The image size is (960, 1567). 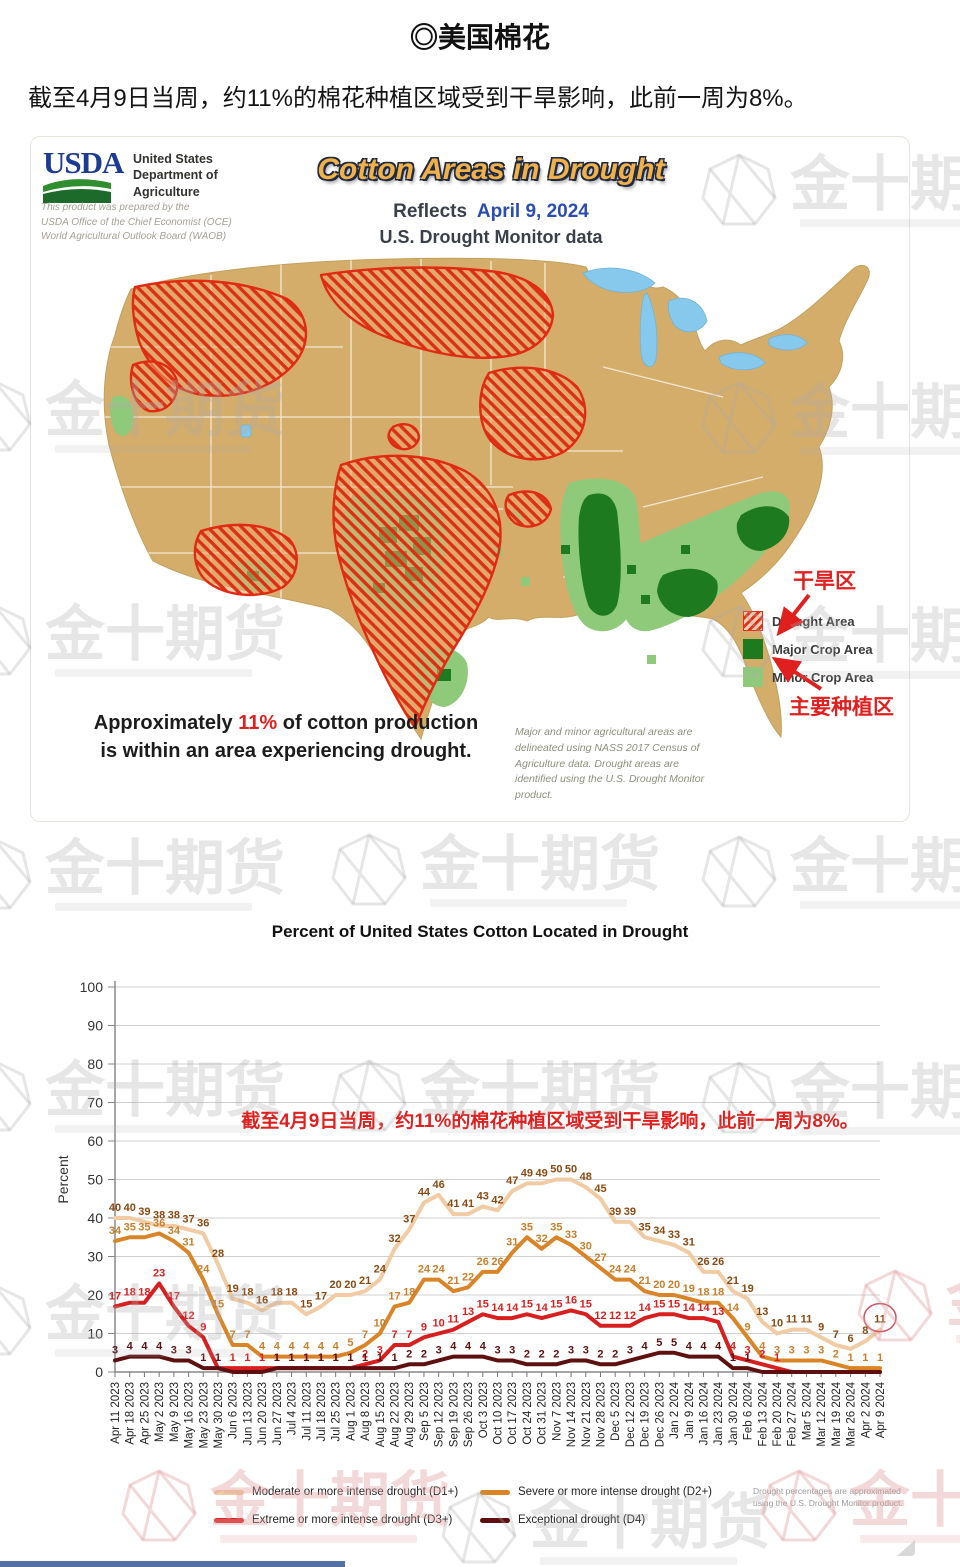 What do you see at coordinates (99, 1372) in the screenshot?
I see `y-tick-label: 0` at bounding box center [99, 1372].